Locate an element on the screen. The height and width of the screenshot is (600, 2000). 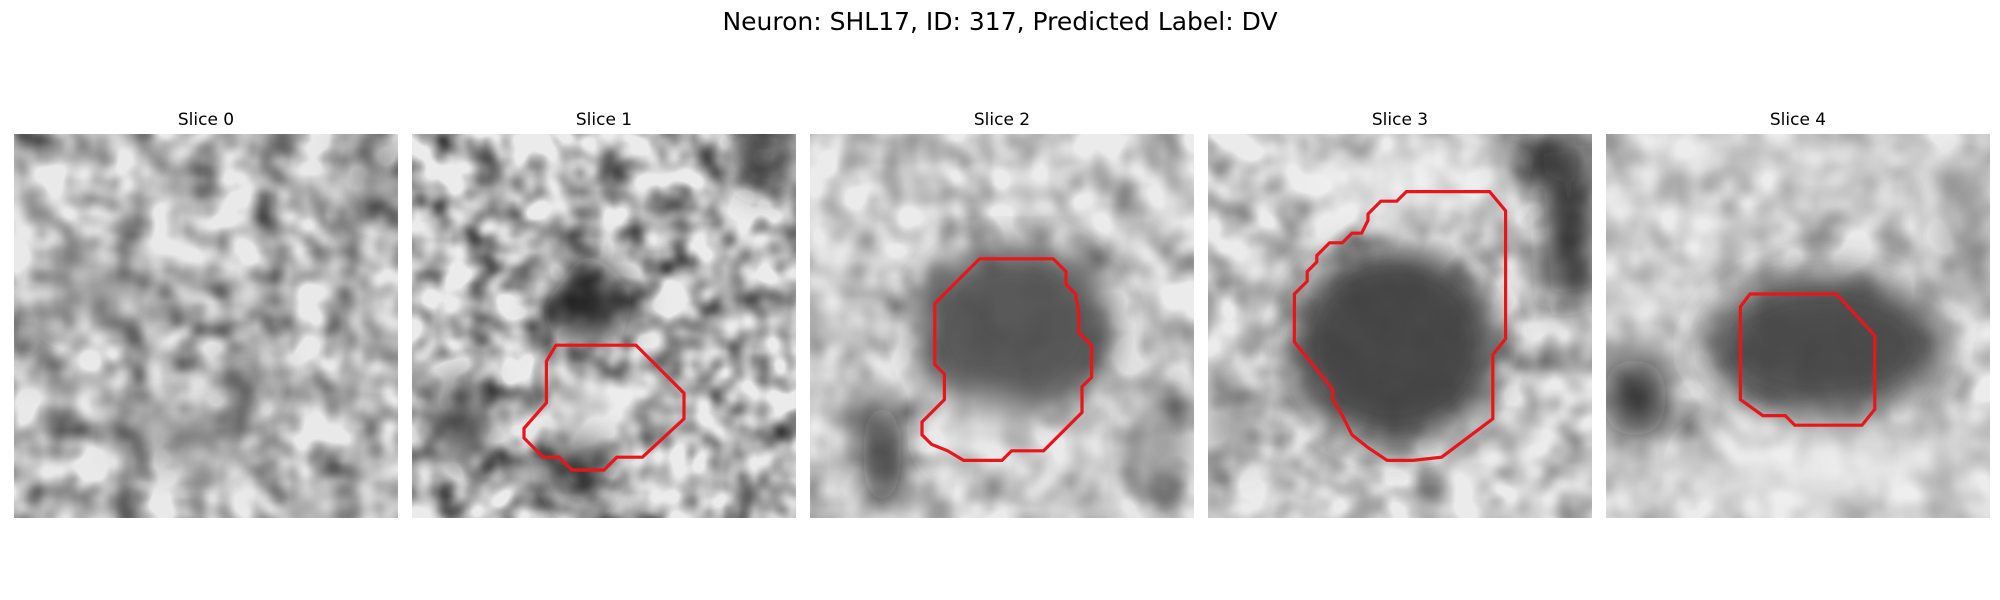
slice-panel-2: Slice 2 is located at coordinates (1002, 313).